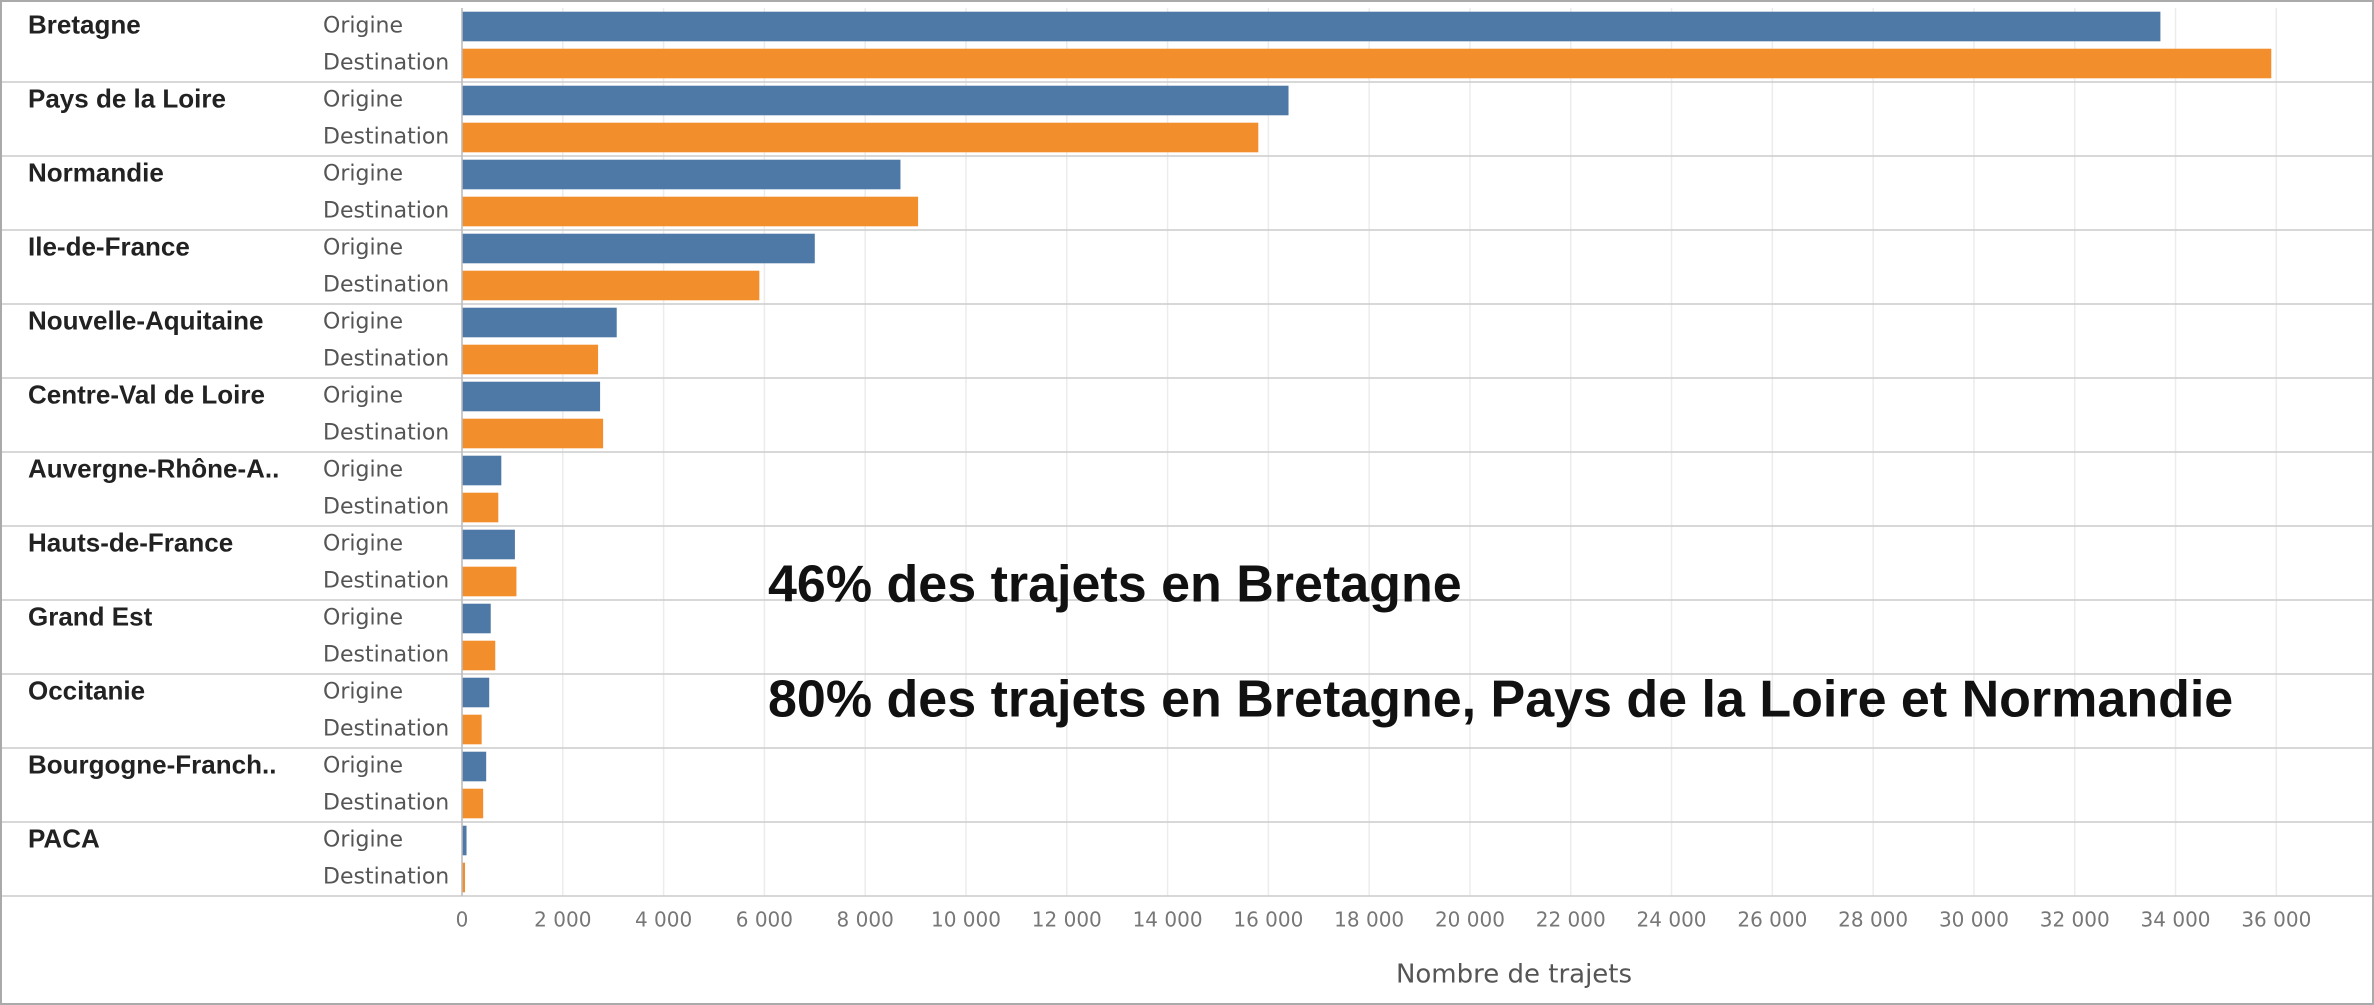  I want to click on x-tick-label: 22 000, so click(1571, 920).